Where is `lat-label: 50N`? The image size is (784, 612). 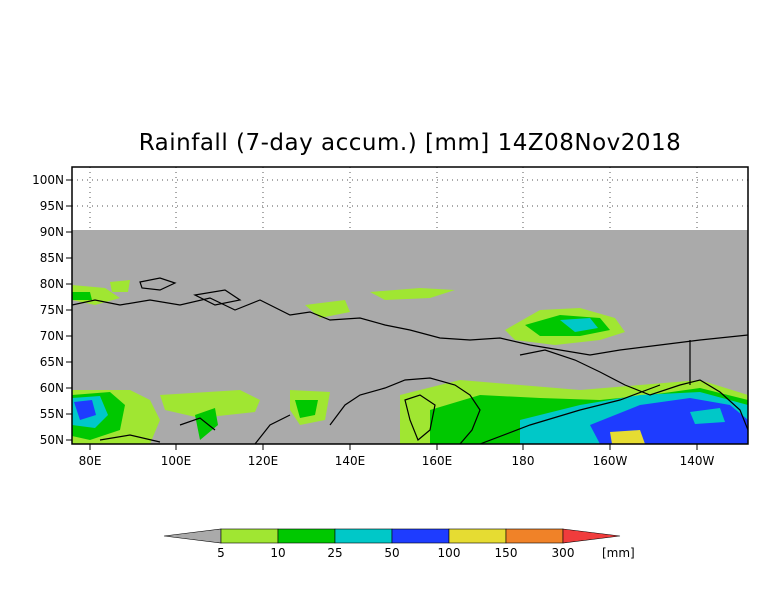
lat-label: 50N is located at coordinates (52, 440).